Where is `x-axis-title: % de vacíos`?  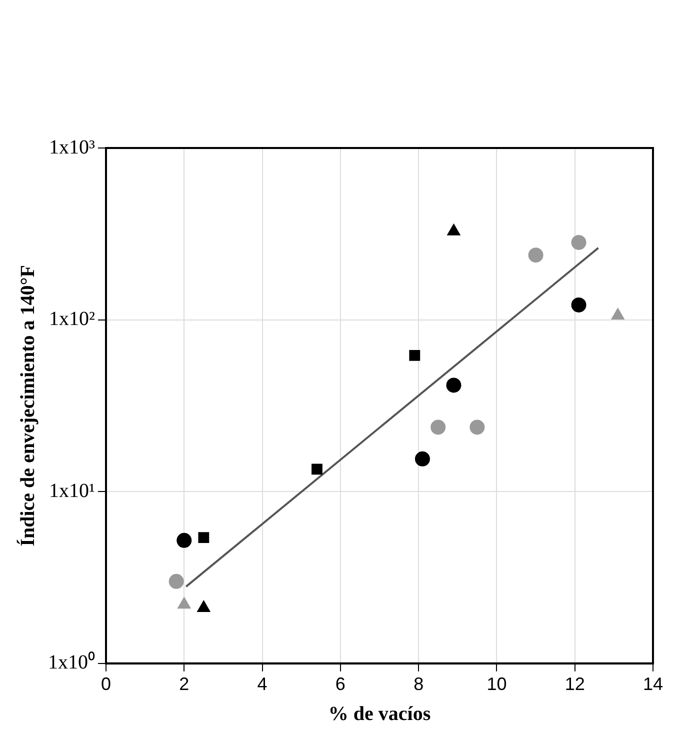 x-axis-title: % de vacíos is located at coordinates (379, 714).